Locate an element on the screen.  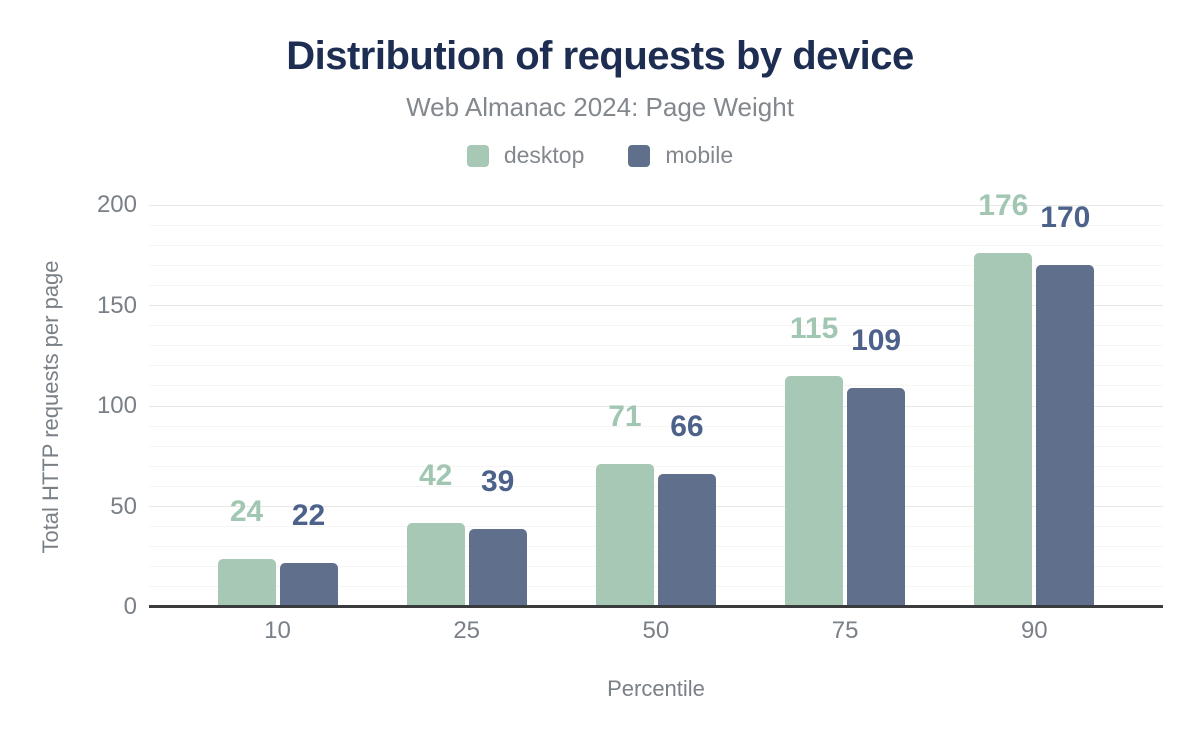
bar-mobile-p10: 22 is located at coordinates (308, 553).